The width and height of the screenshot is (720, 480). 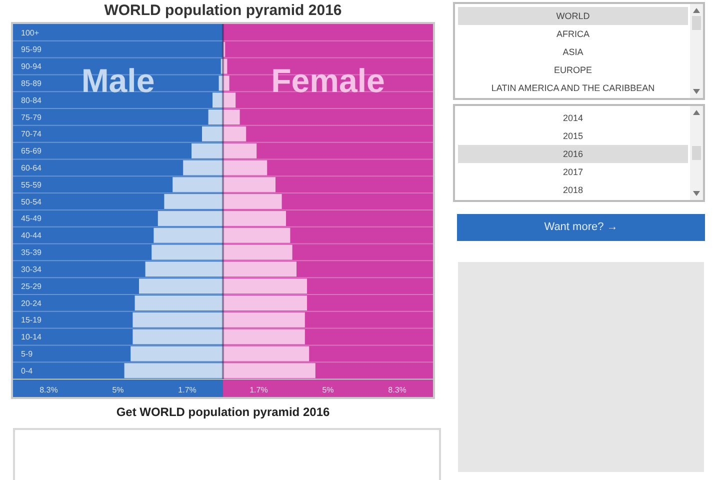 I want to click on y-tick-label: 40-44, so click(x=31, y=235).